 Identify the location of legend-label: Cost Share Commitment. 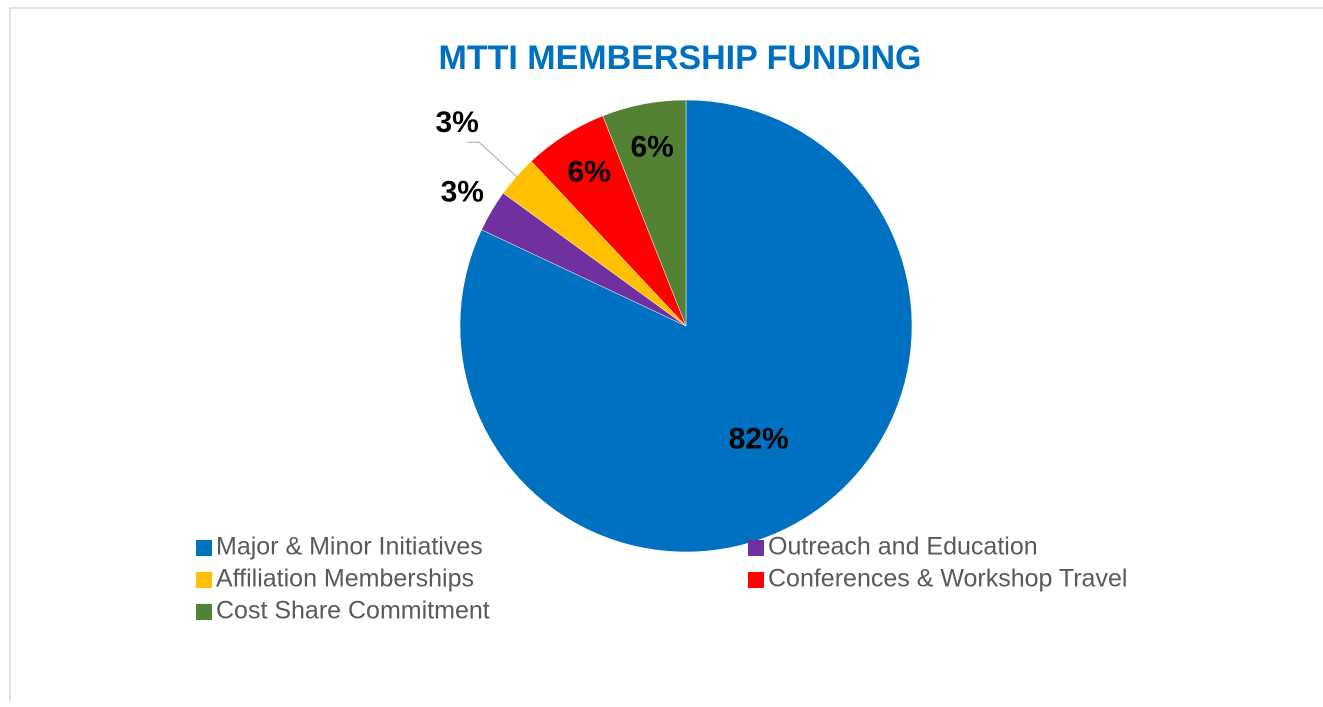
(353, 611).